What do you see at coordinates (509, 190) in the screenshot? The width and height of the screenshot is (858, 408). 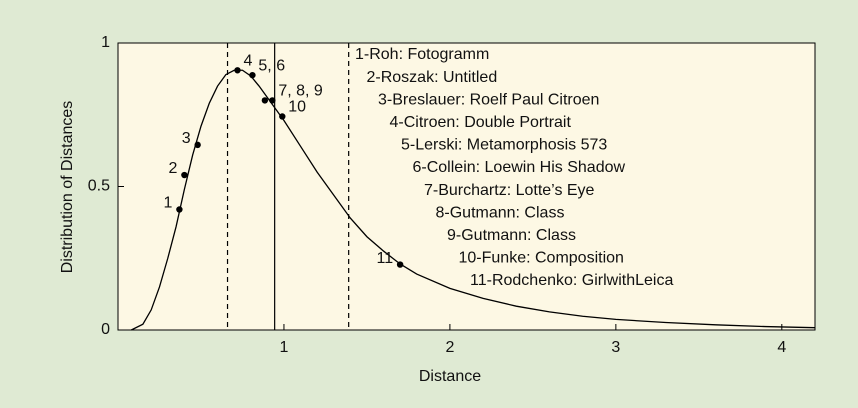 I see `legend-entry: 7-Burchartz: Lotte’s Eye` at bounding box center [509, 190].